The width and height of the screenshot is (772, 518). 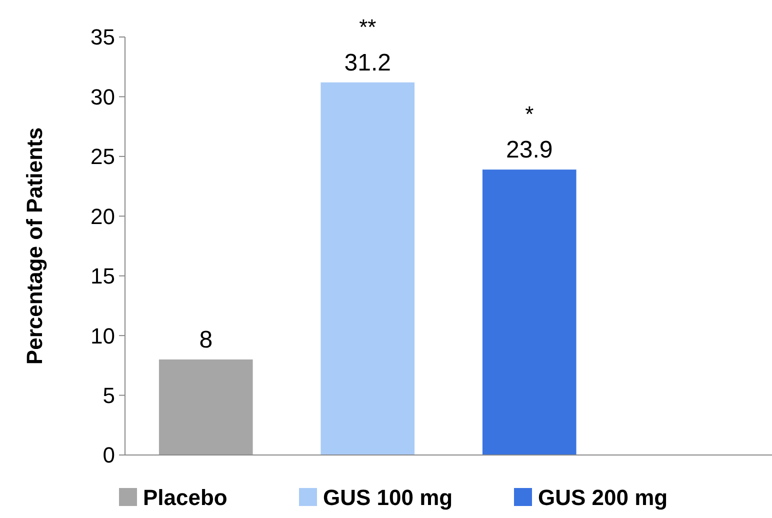 What do you see at coordinates (102, 335) in the screenshot?
I see `y-tick-label: 10` at bounding box center [102, 335].